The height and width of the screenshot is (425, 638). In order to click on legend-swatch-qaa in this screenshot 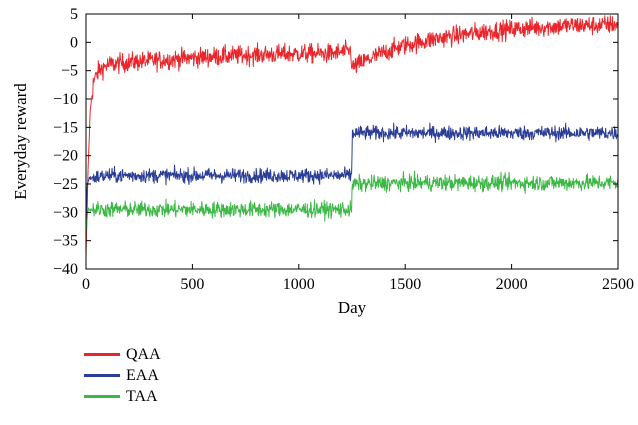, I will do `click(102, 354)`.